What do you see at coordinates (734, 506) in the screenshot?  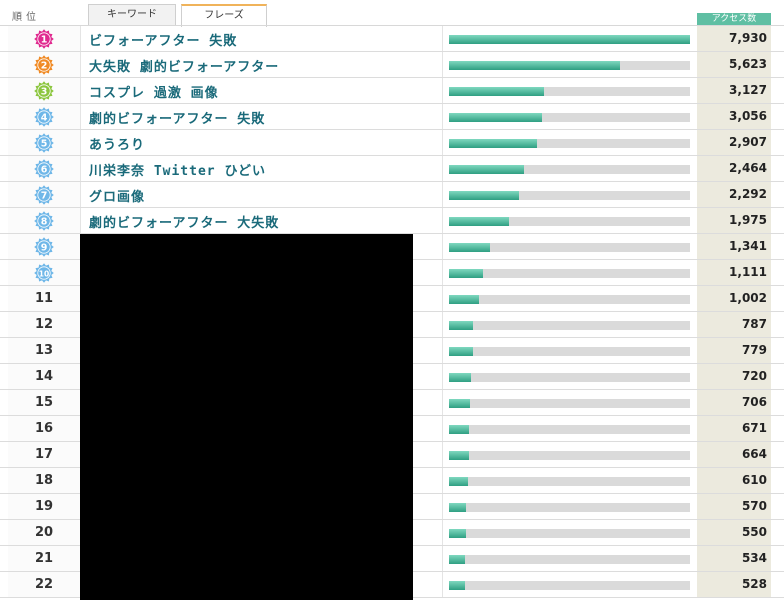 I see `access-count: 570` at bounding box center [734, 506].